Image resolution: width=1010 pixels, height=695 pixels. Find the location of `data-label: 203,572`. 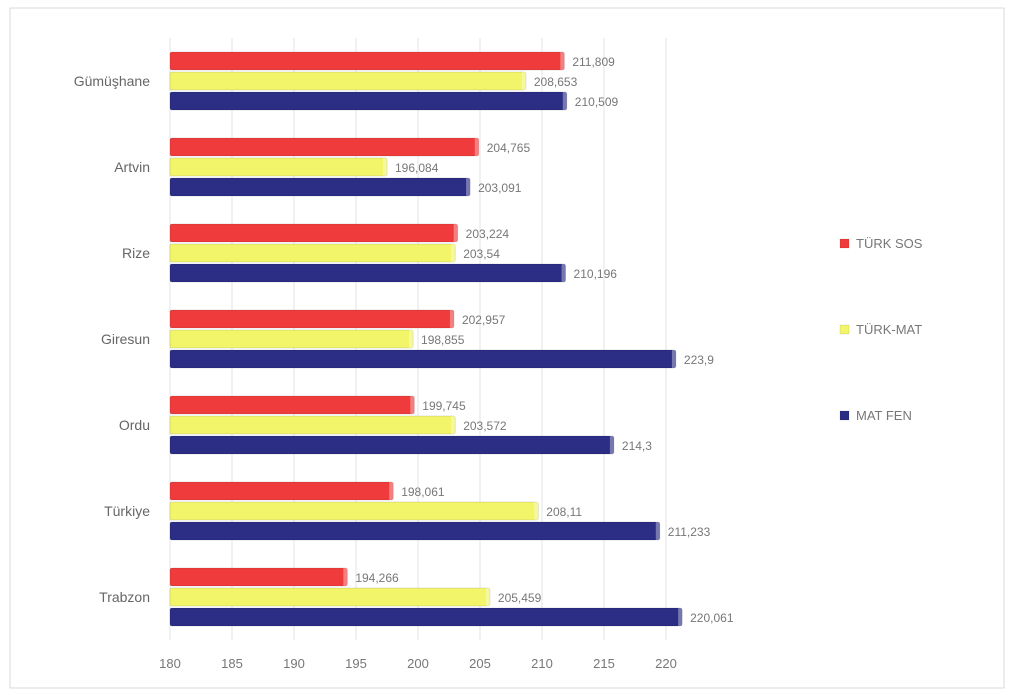

data-label: 203,572 is located at coordinates (485, 426).